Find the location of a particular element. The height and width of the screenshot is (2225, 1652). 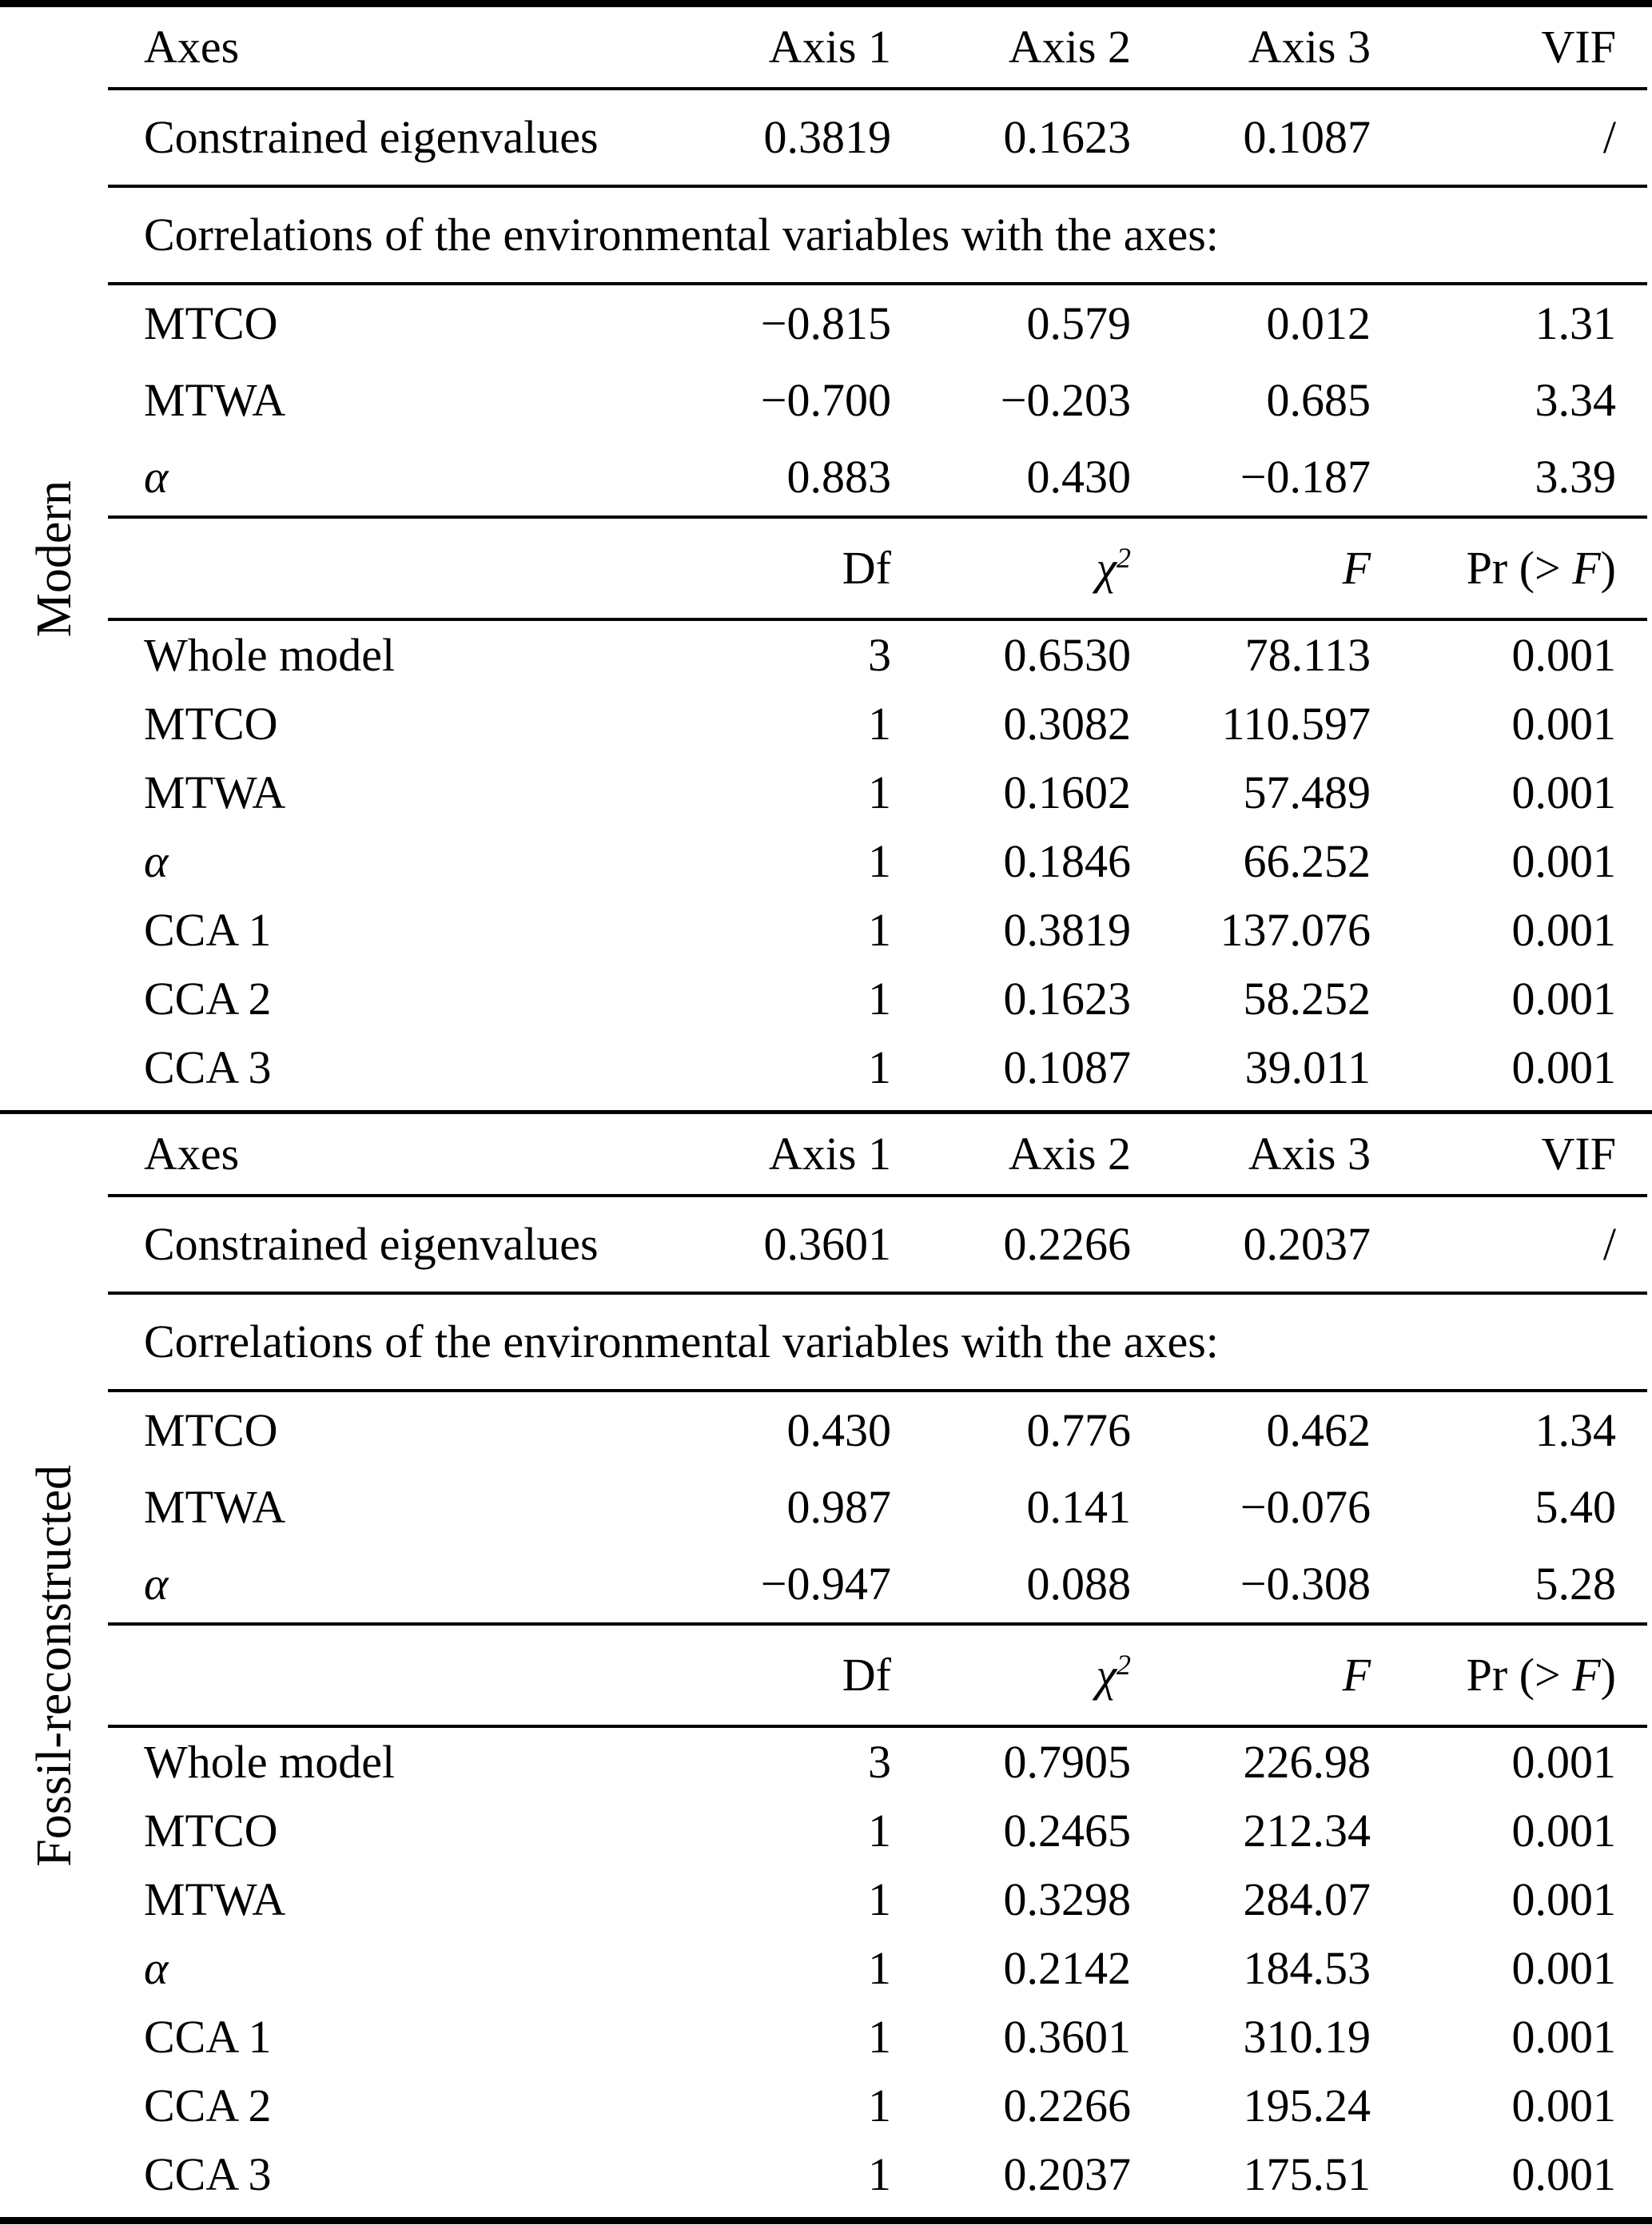

chi-squared-value: 0.6530 is located at coordinates (1067, 655).